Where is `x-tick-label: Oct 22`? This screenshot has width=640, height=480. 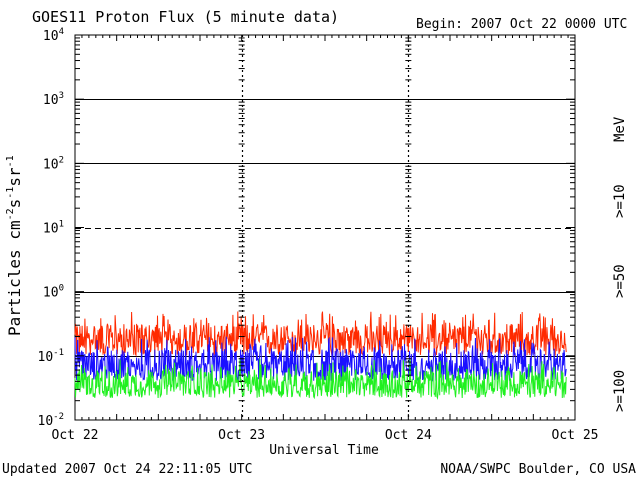
x-tick-label: Oct 22 is located at coordinates (75, 435).